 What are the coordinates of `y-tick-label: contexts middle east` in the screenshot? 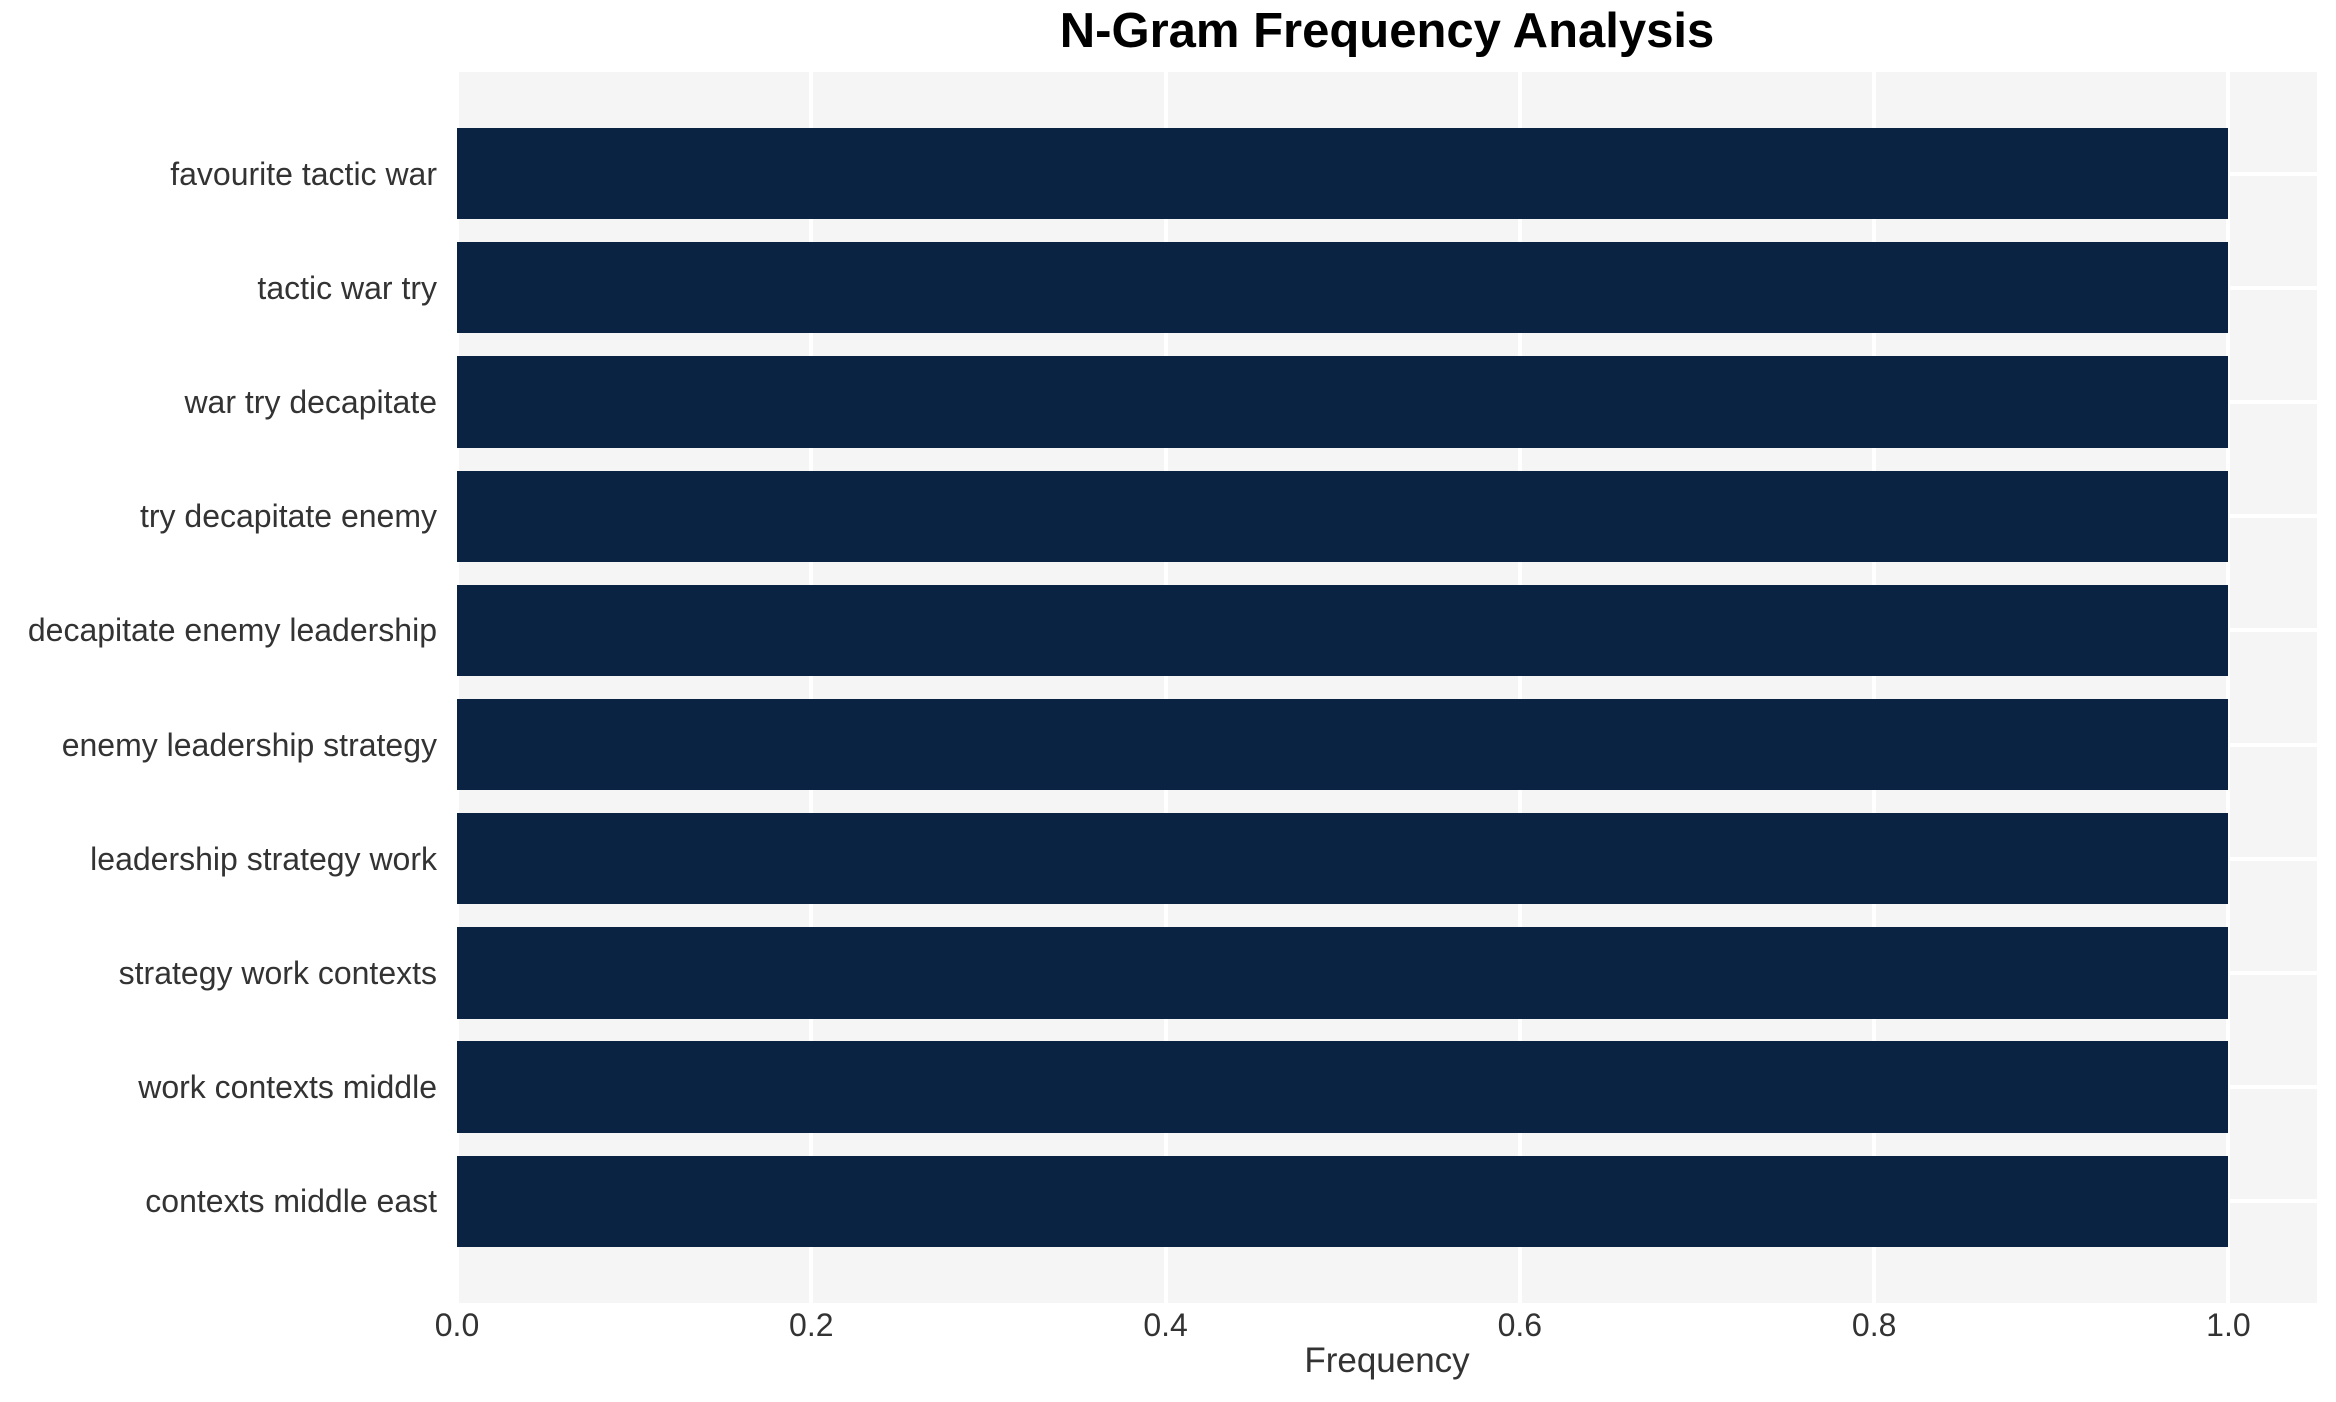 It's located at (291, 1201).